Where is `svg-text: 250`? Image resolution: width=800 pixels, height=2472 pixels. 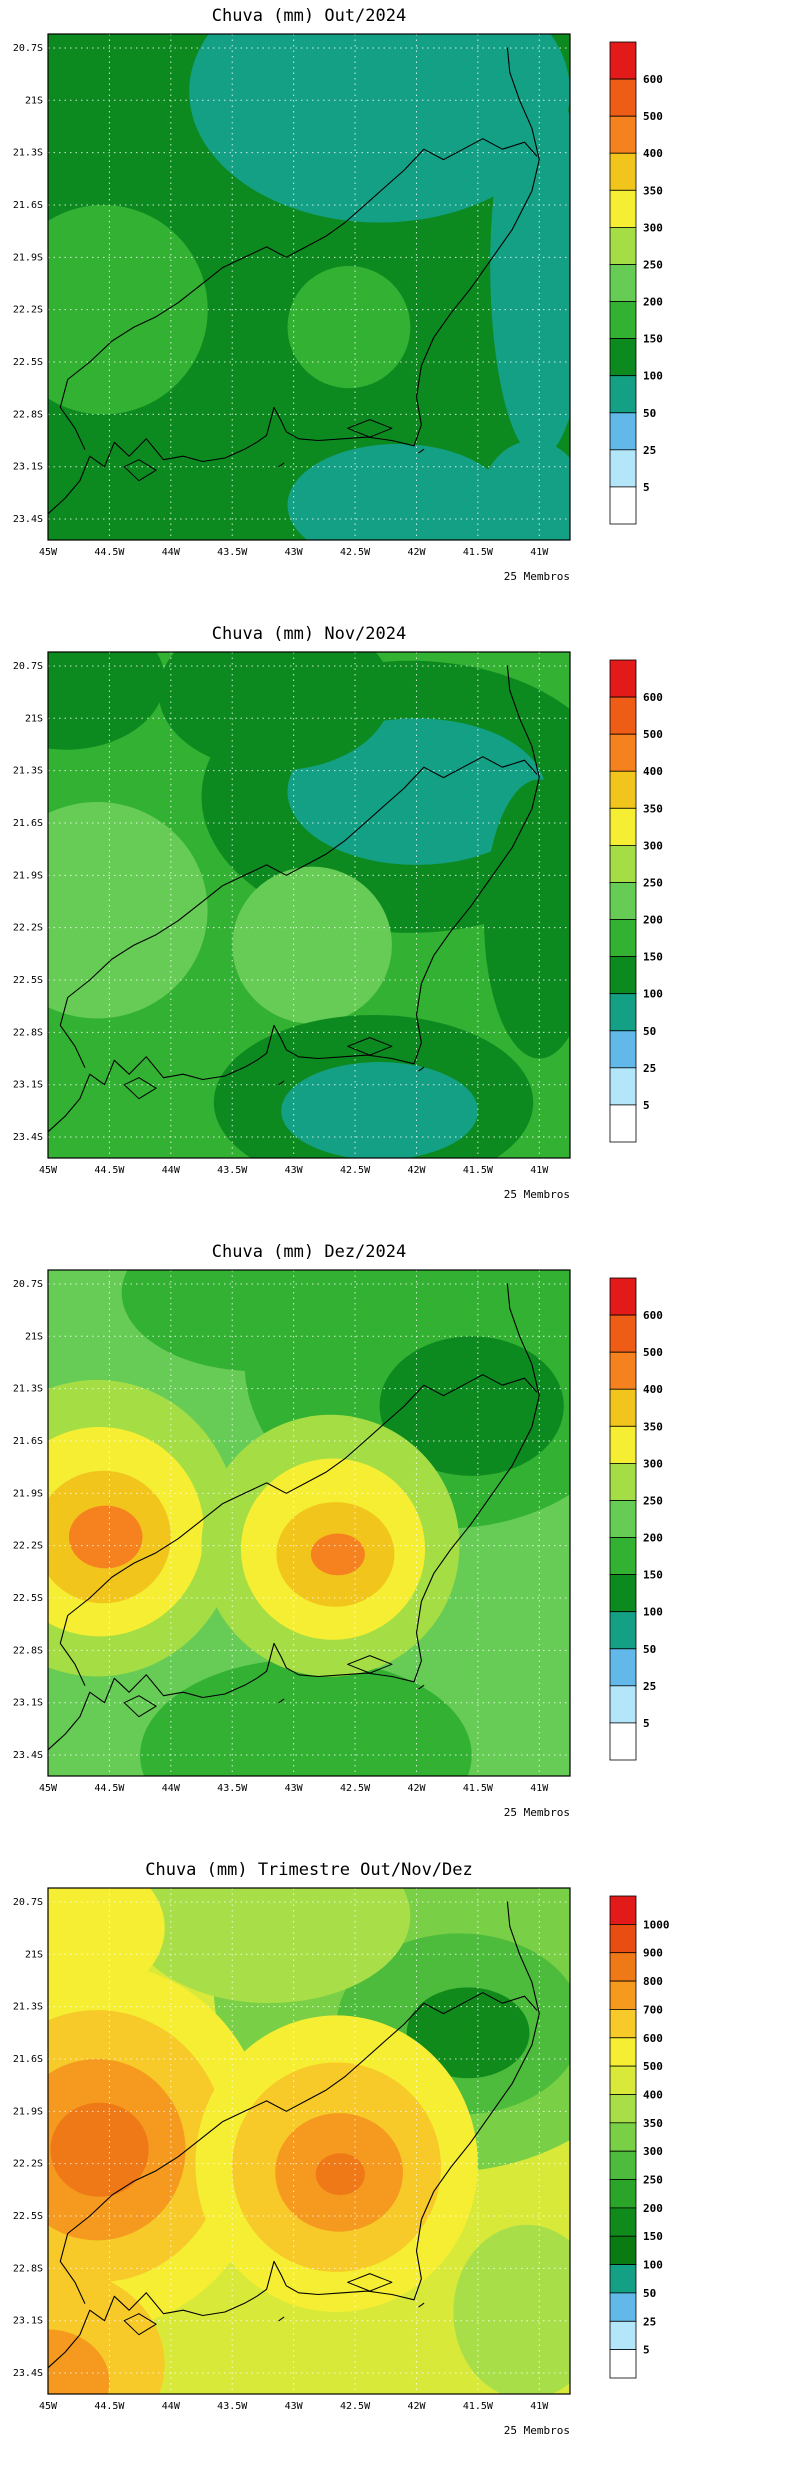 svg-text: 250 is located at coordinates (653, 882).